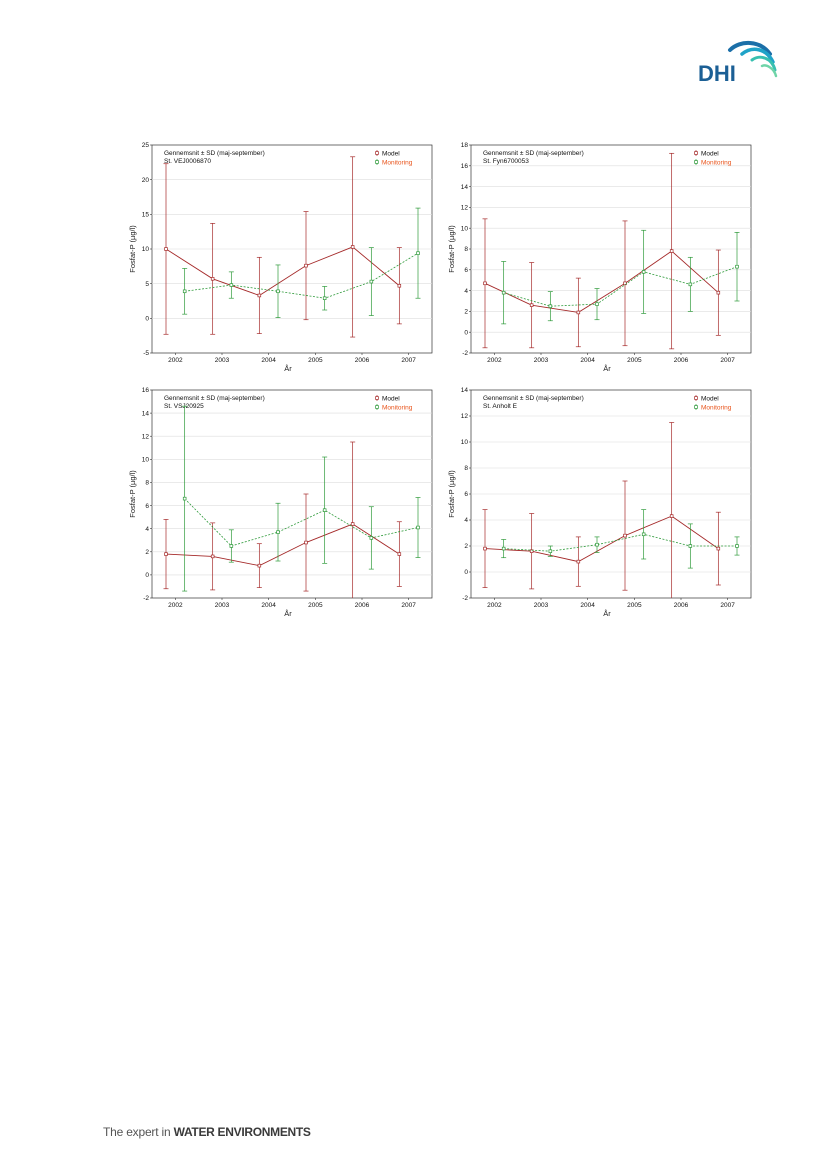 The width and height of the screenshot is (827, 1169). I want to click on x-tick-label: 2006, so click(362, 605).